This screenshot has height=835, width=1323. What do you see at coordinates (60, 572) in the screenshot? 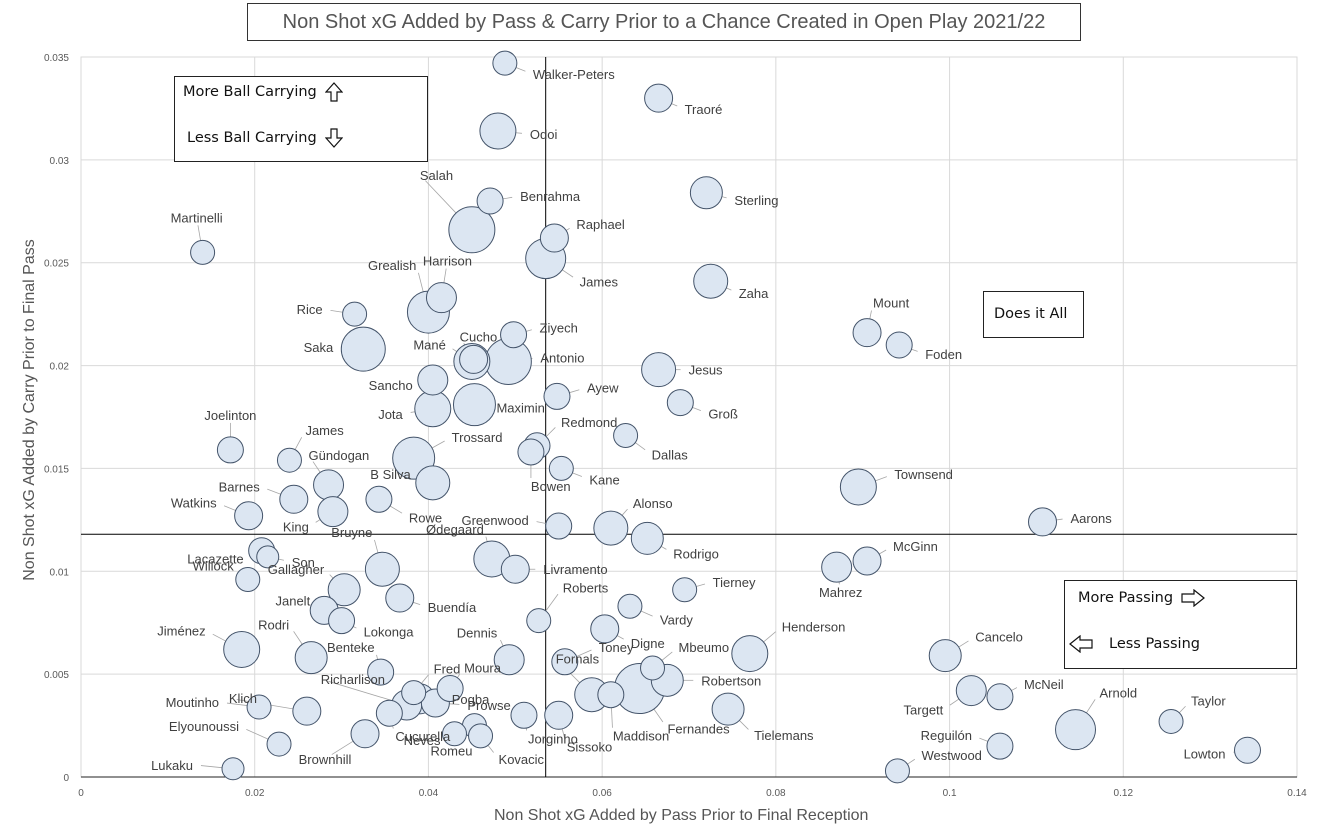
I see `y-tick-label: 0.01` at bounding box center [60, 572].